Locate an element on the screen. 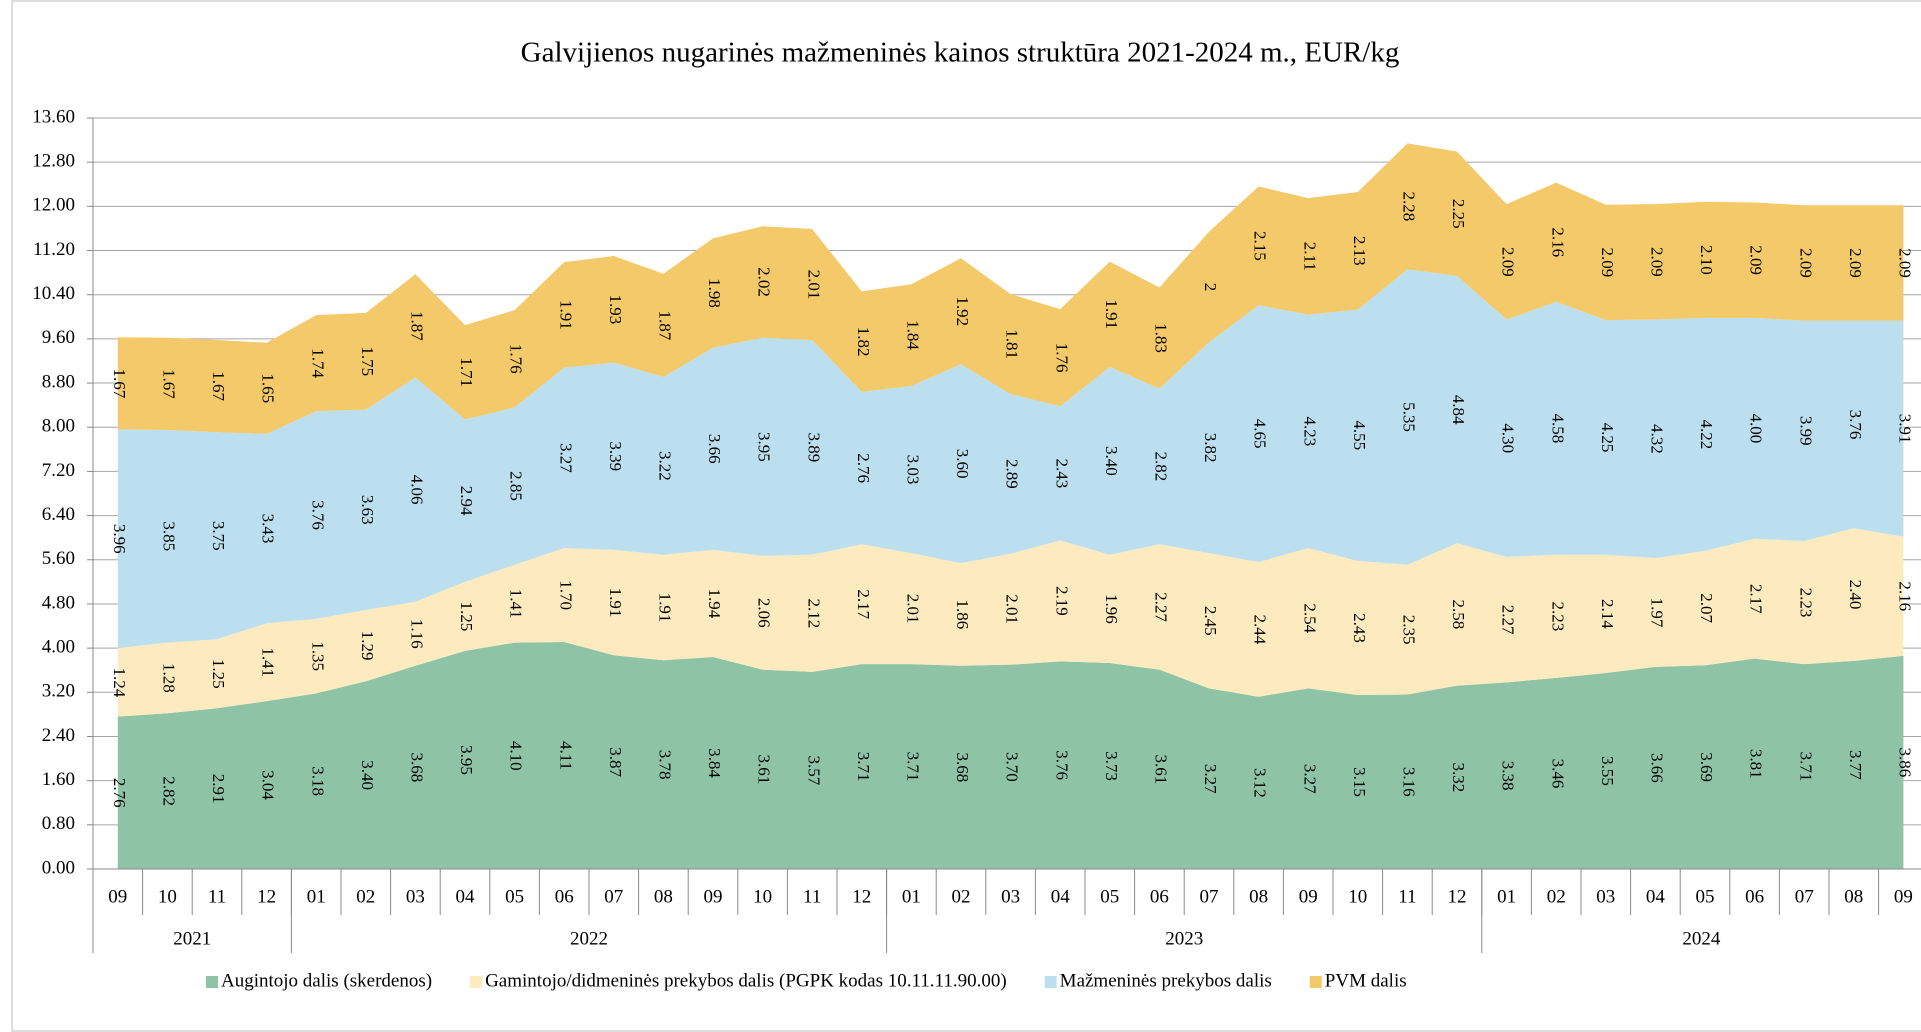  data-label: 3.43 is located at coordinates (268, 529).